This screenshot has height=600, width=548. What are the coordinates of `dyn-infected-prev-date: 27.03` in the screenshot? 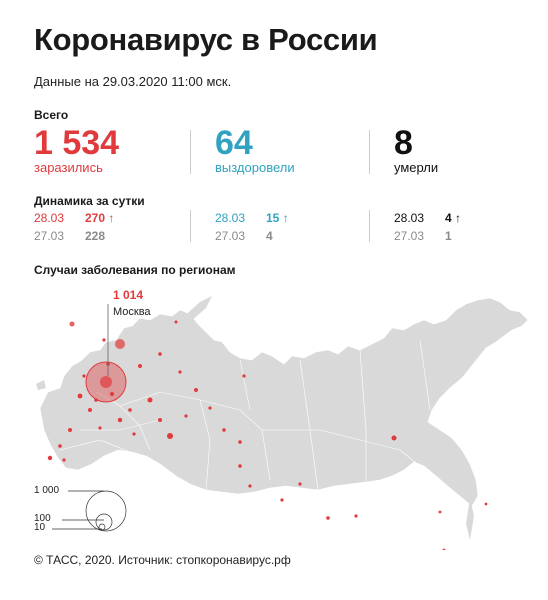 It's located at (49, 236).